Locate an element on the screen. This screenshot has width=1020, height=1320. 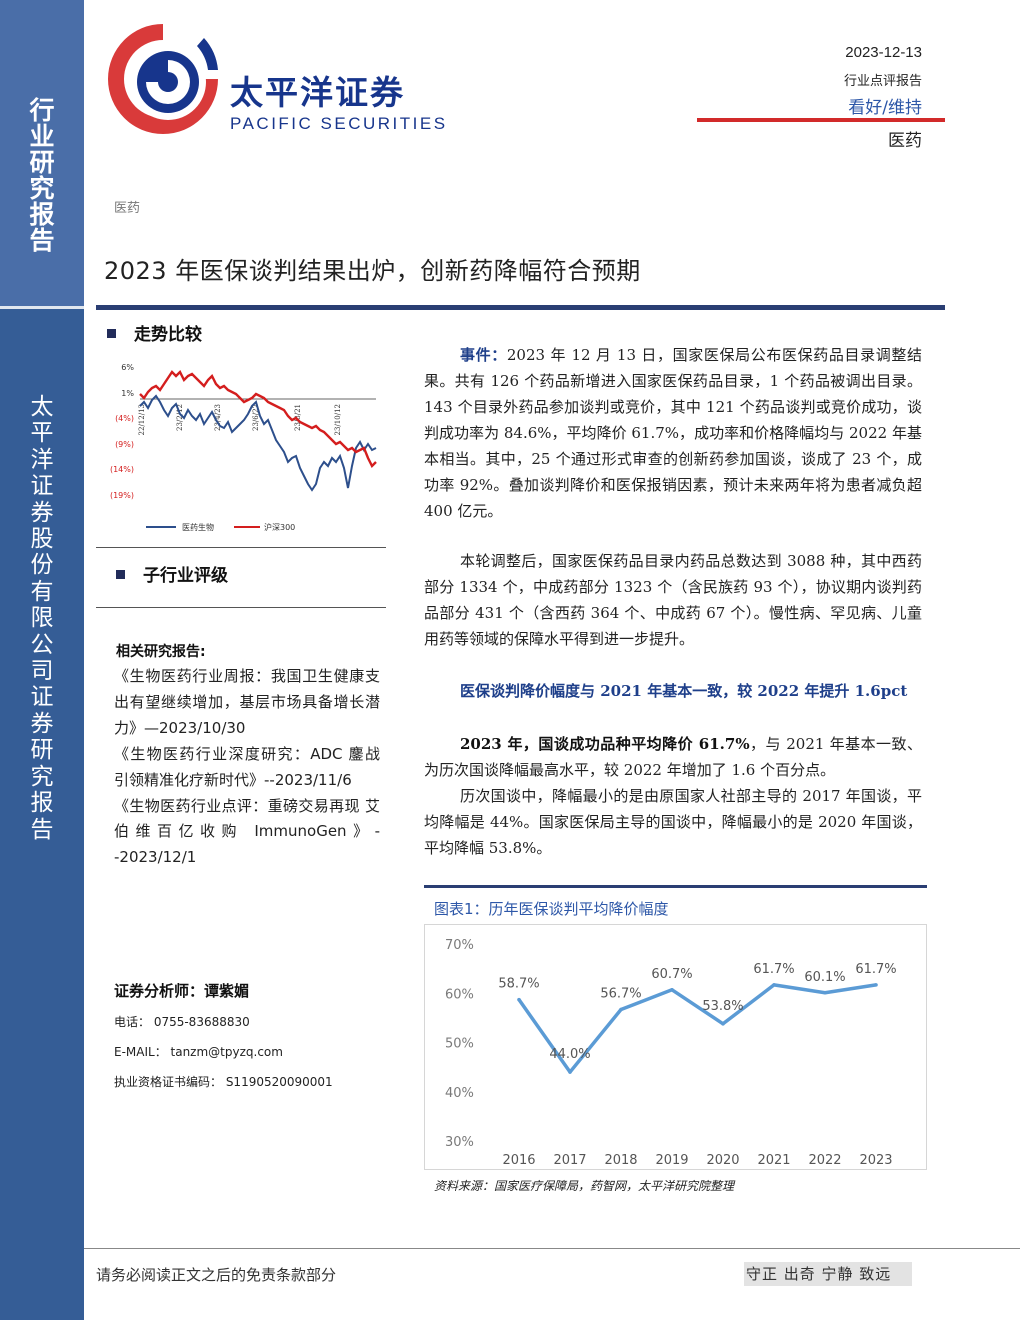
x-tick-label: 2019 is located at coordinates (671, 1160).